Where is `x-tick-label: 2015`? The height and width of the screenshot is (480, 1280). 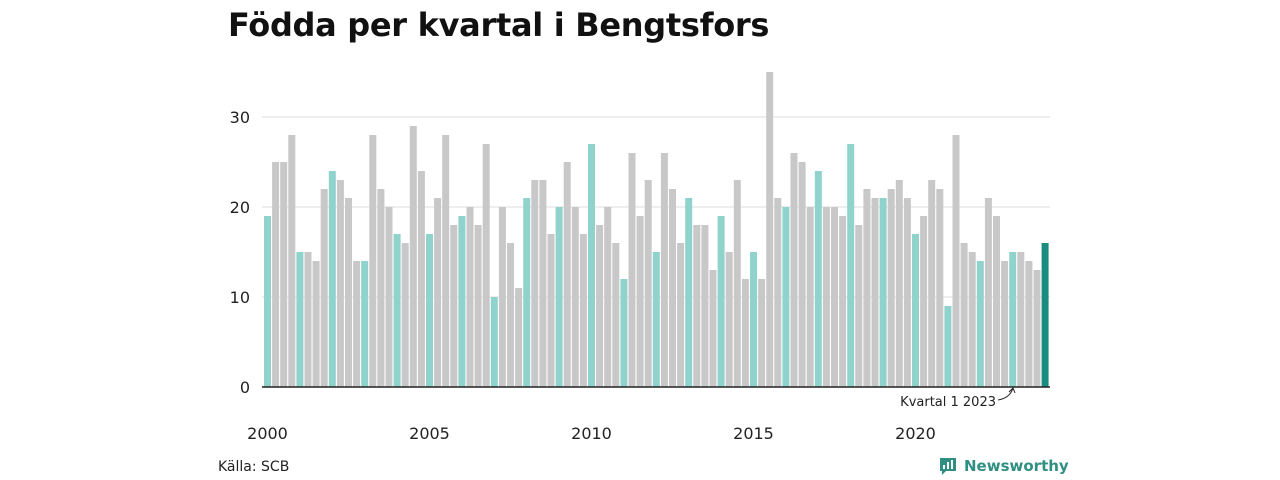 x-tick-label: 2015 is located at coordinates (753, 433).